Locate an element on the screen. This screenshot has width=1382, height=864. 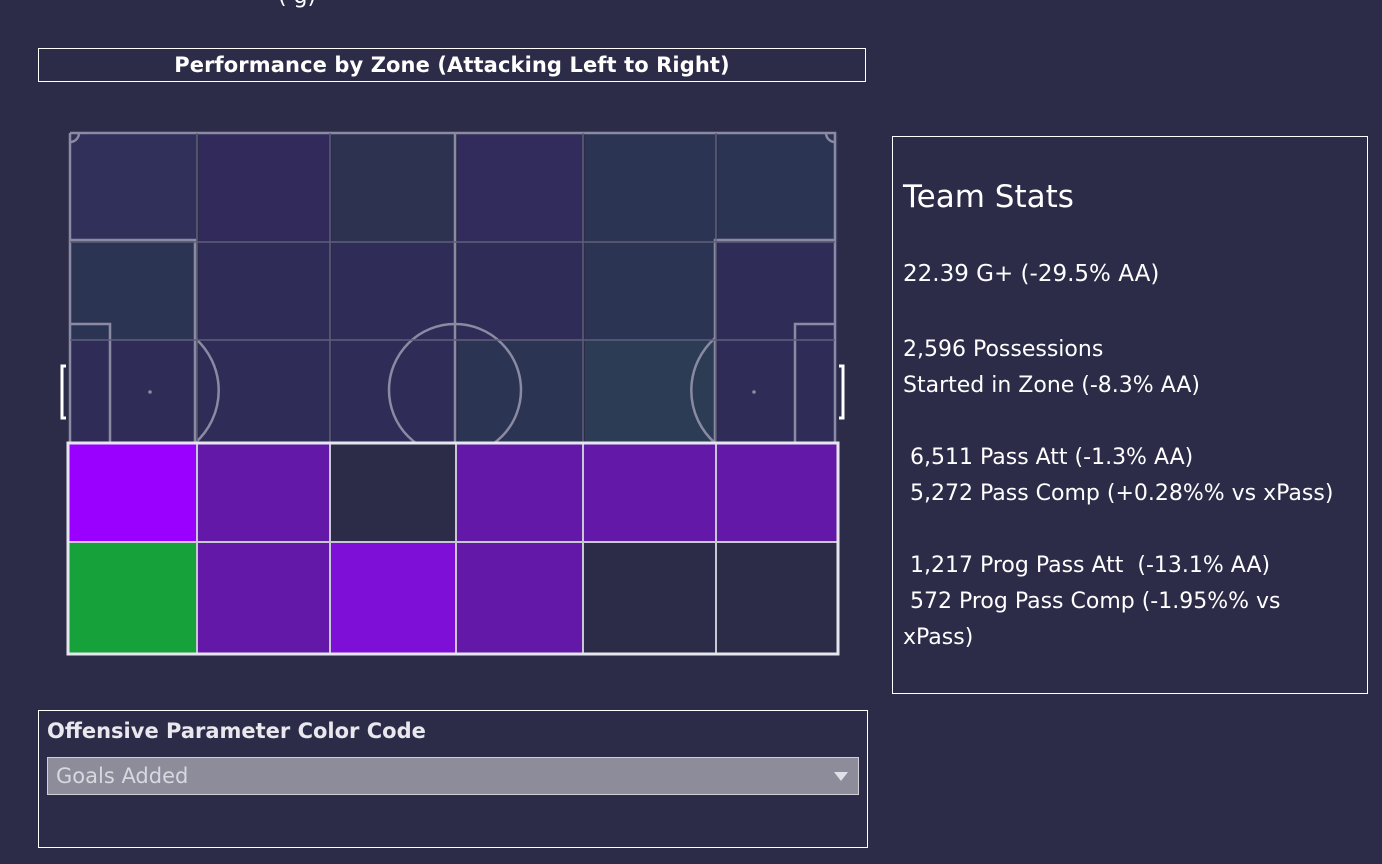
zone-cell-r1-c5 is located at coordinates (649, 492).